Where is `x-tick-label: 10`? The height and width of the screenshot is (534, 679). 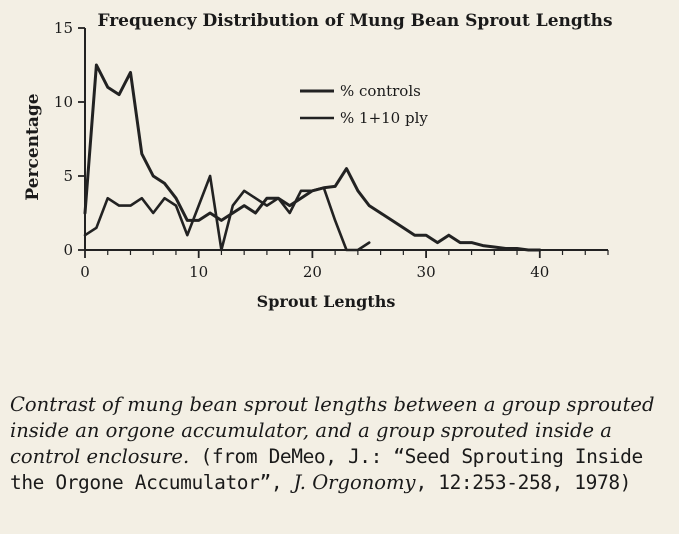 x-tick-label: 10 is located at coordinates (198, 272).